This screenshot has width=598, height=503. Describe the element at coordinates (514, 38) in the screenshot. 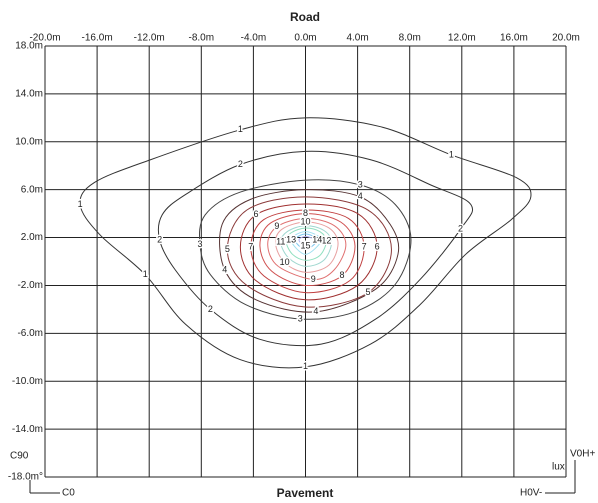

I see `x-tick-label: 16.0m` at that location.